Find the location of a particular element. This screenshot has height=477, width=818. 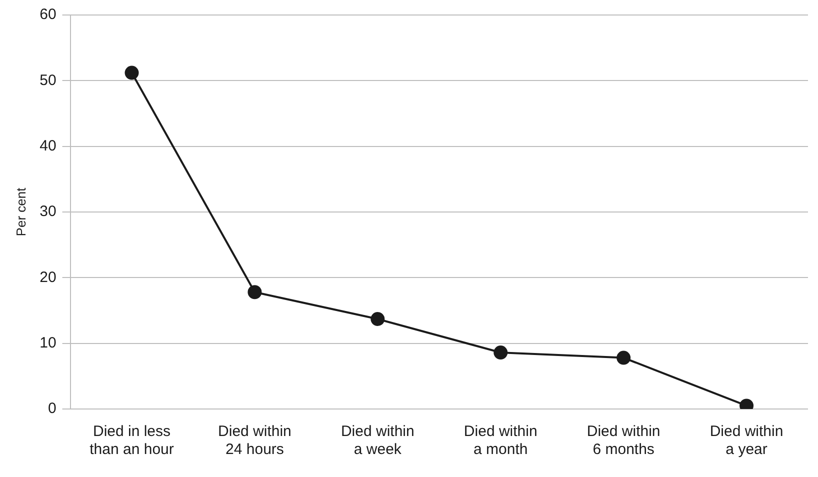

y-tick-label: 60 is located at coordinates (48, 15).